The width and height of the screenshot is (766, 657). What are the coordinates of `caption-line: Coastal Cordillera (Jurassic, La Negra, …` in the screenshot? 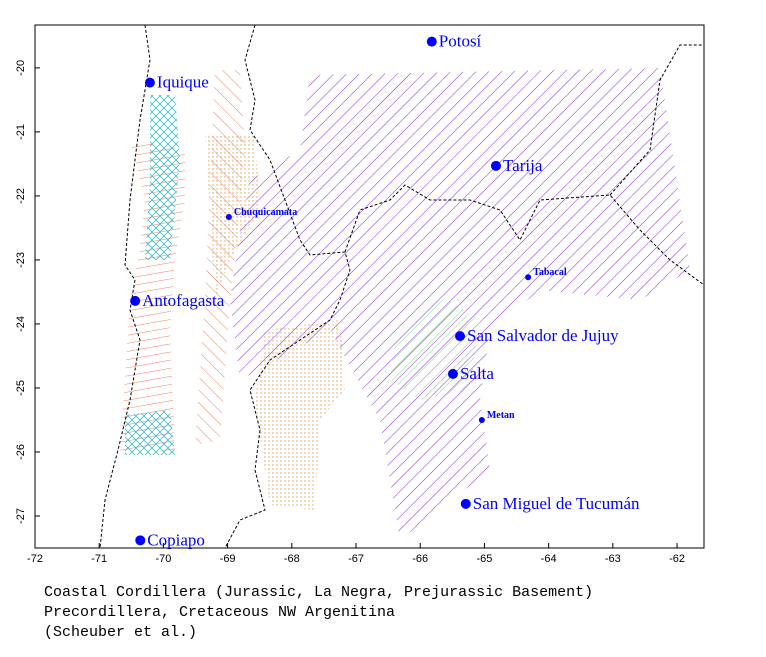 It's located at (318, 592).